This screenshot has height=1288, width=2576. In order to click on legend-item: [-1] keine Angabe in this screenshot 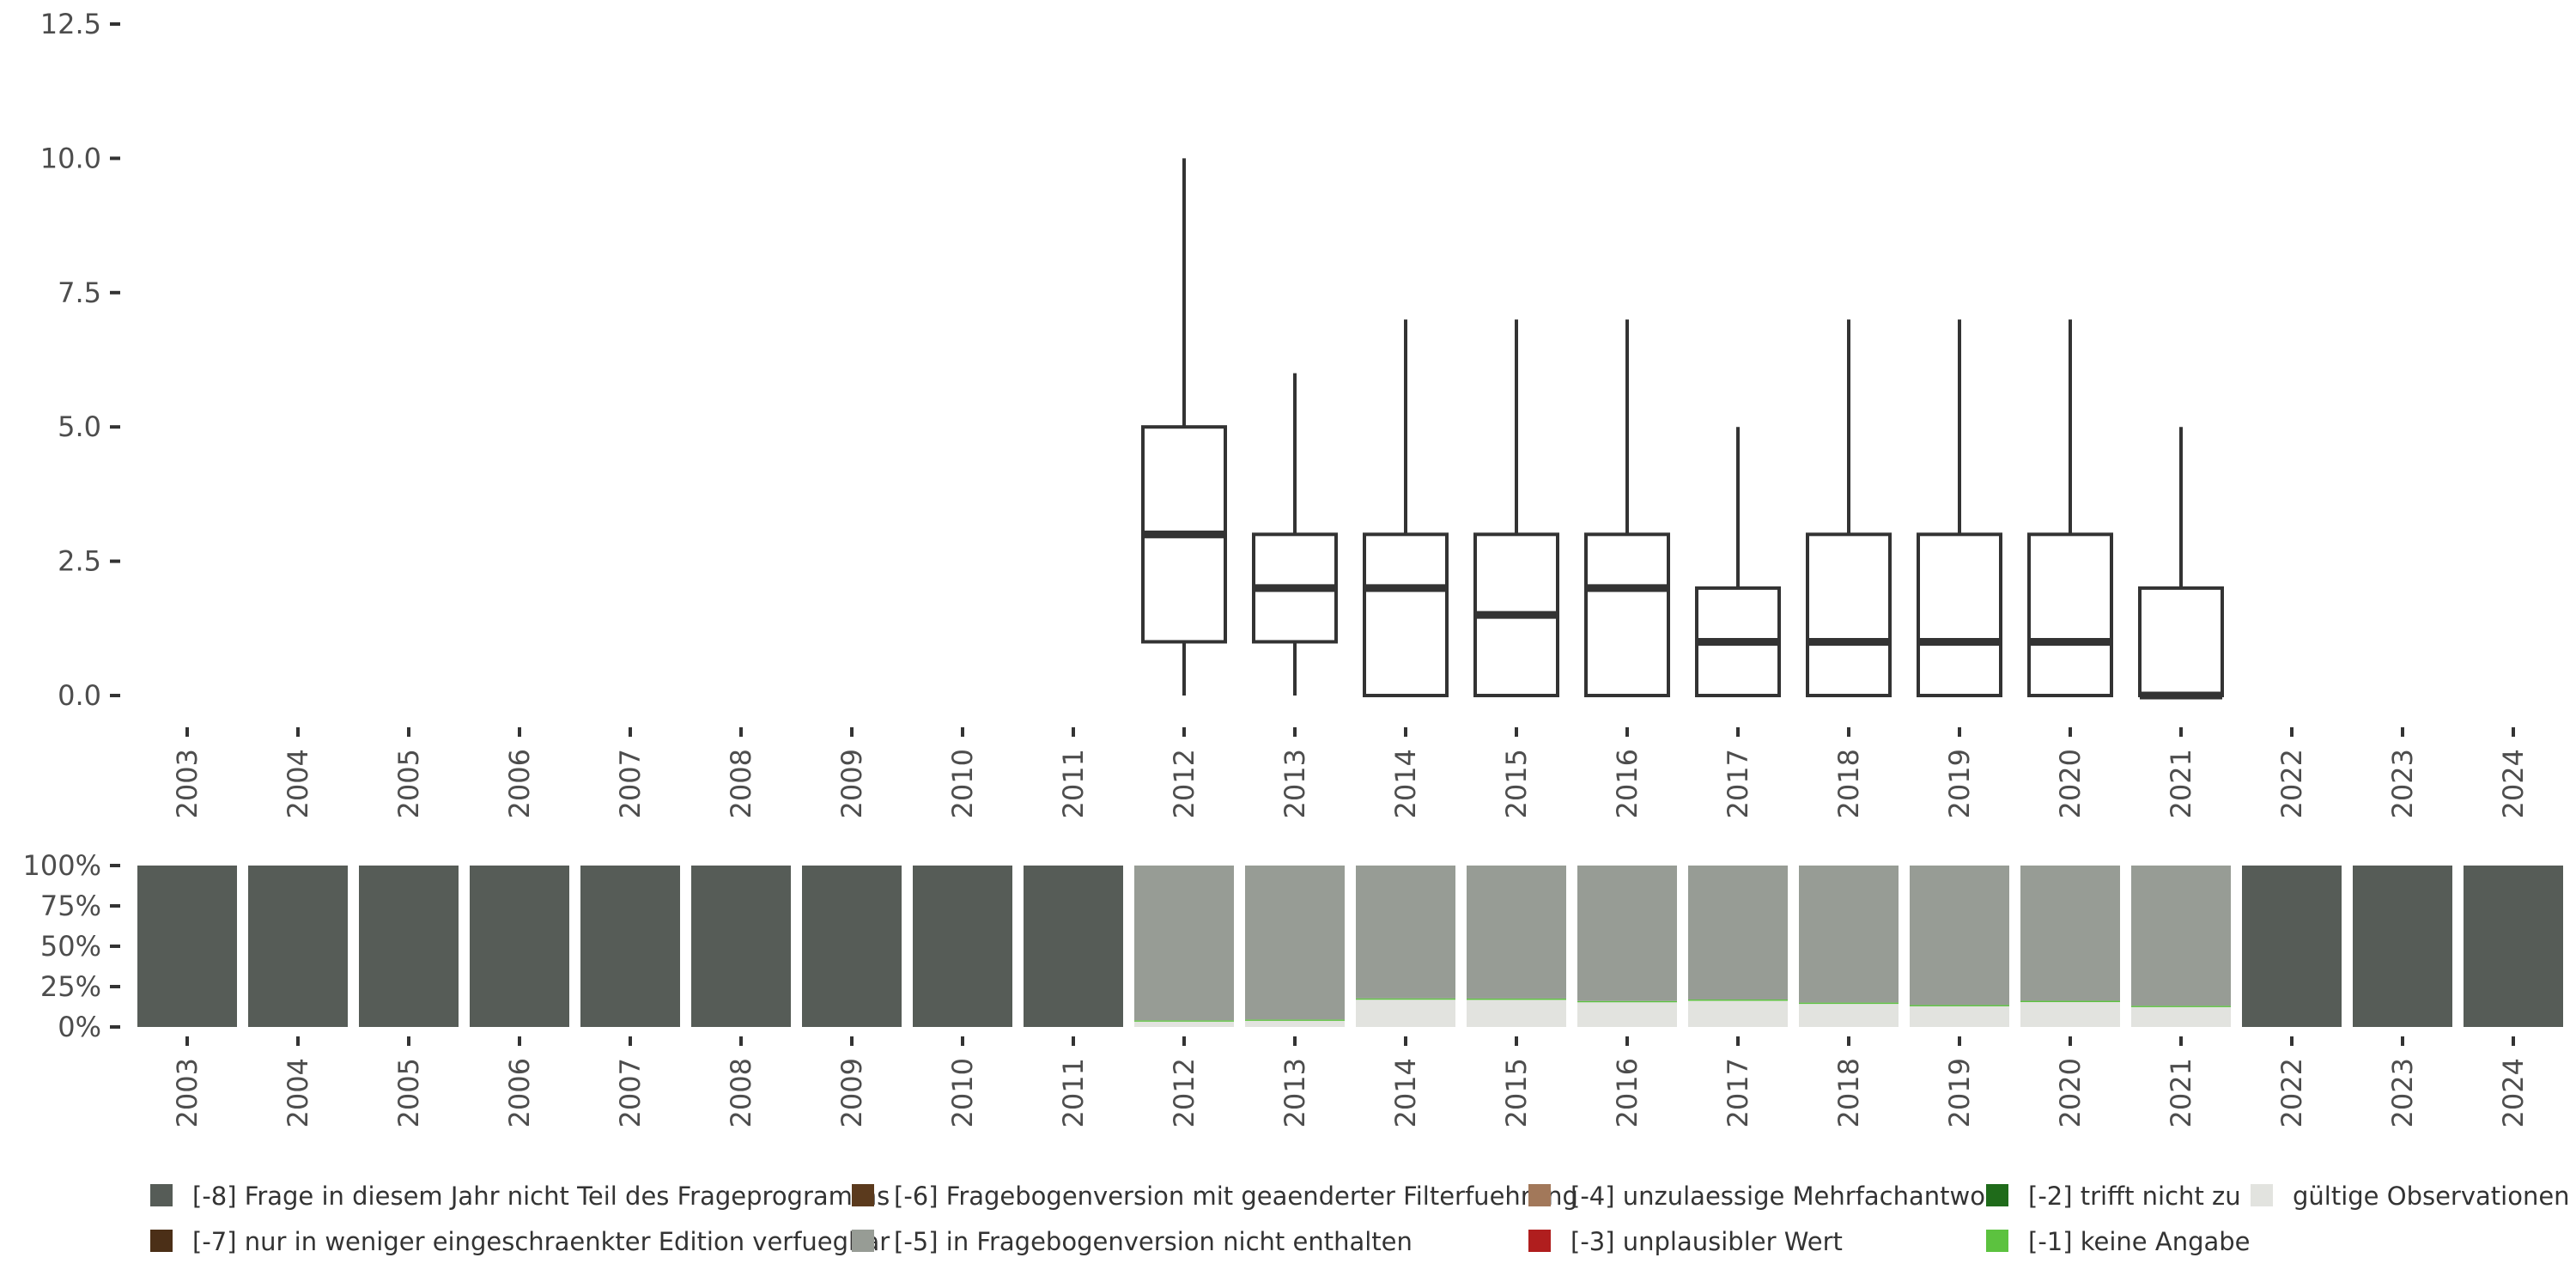, I will do `click(2119, 1241)`.